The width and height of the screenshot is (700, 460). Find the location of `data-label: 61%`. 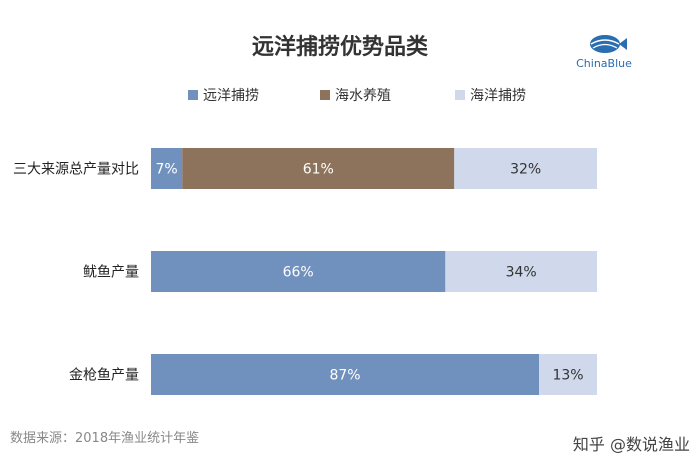

data-label: 61% is located at coordinates (318, 170).